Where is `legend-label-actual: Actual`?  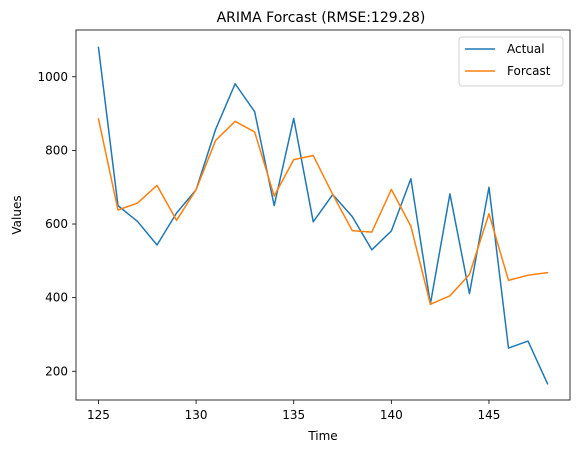
legend-label-actual: Actual is located at coordinates (526, 49).